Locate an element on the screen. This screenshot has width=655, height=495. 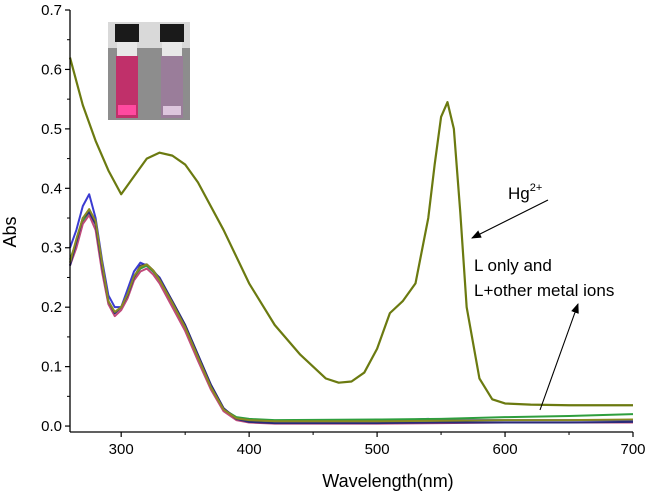
left-vial-neck is located at coordinates (127, 49).